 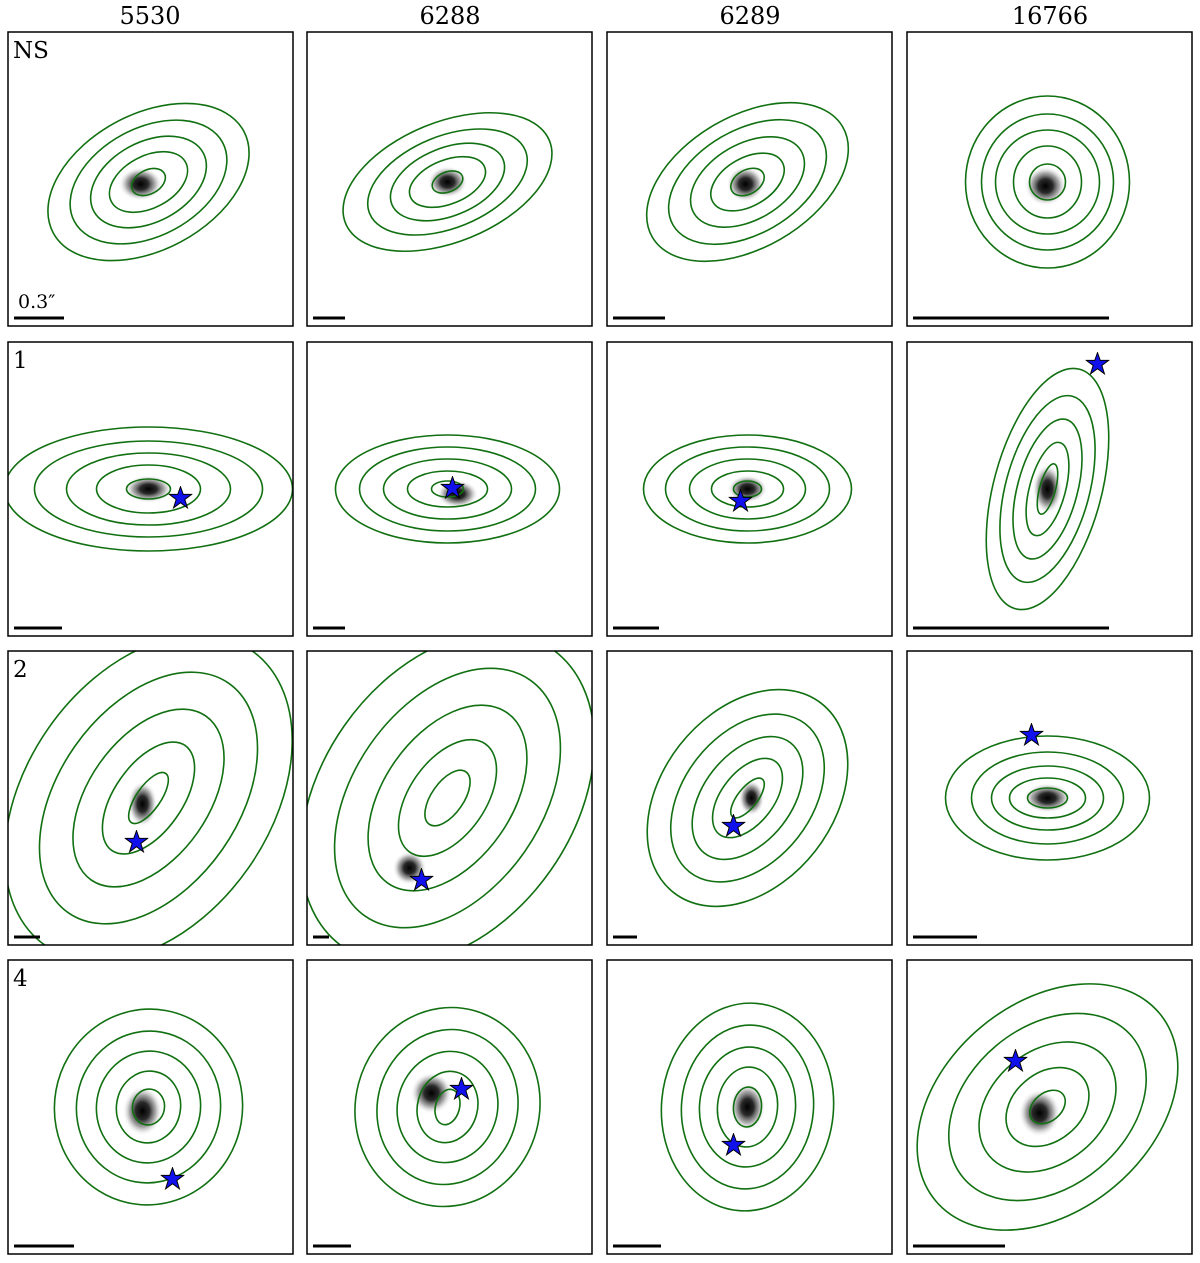 I want to click on panel: NS 0.3″, so click(x=150, y=179).